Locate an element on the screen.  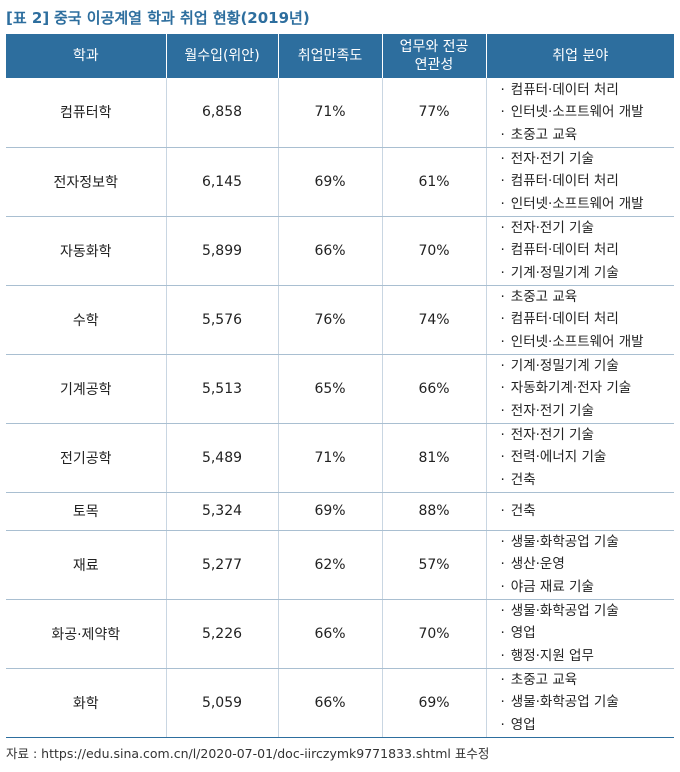
fields-list: 건축 is located at coordinates (588, 511).